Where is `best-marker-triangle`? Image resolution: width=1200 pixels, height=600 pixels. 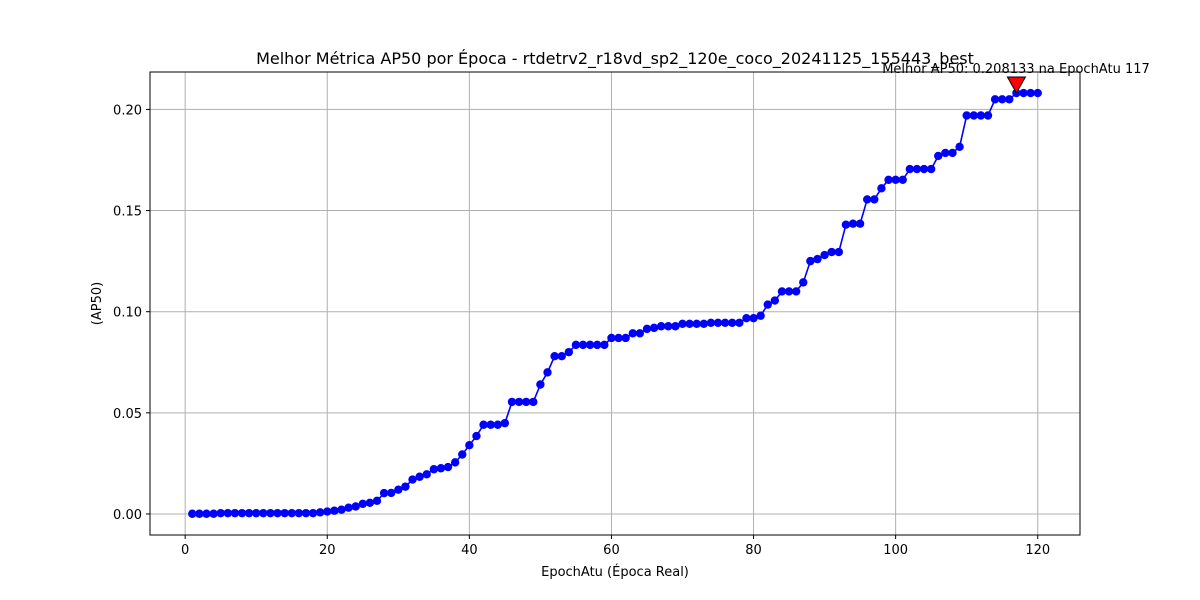 best-marker-triangle is located at coordinates (1016, 85).